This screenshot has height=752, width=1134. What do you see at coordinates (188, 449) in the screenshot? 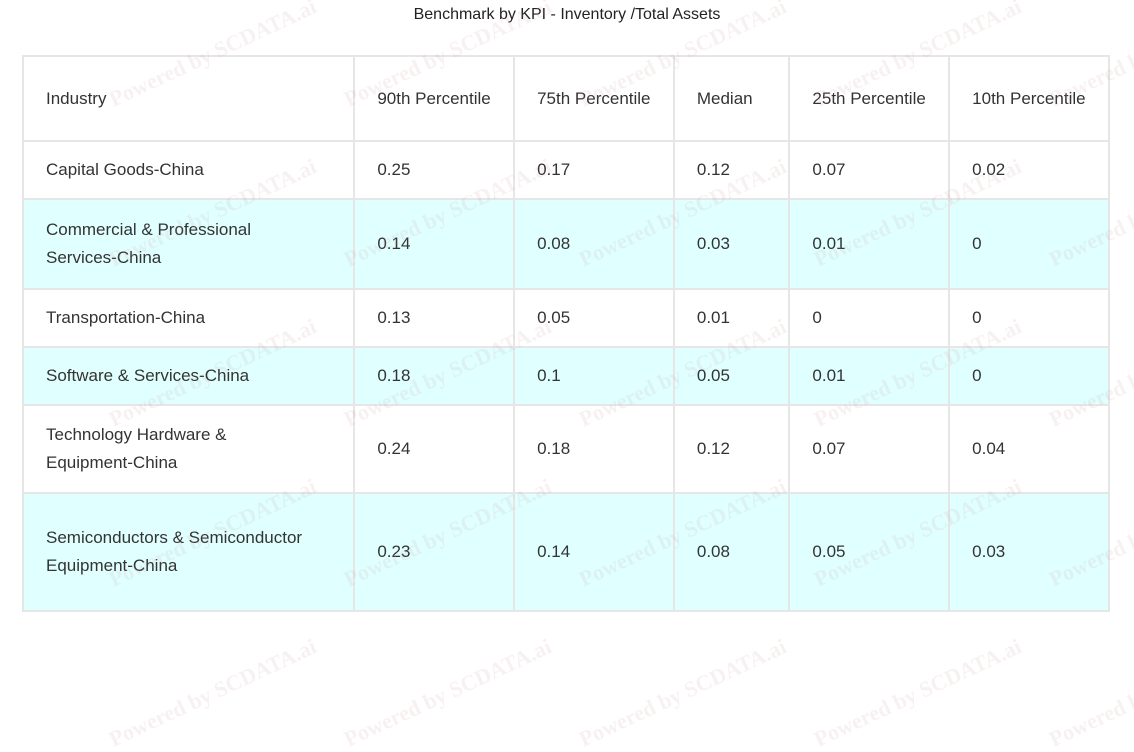
I see `industry-cell: Technology Hardware & Equipment-China` at bounding box center [188, 449].